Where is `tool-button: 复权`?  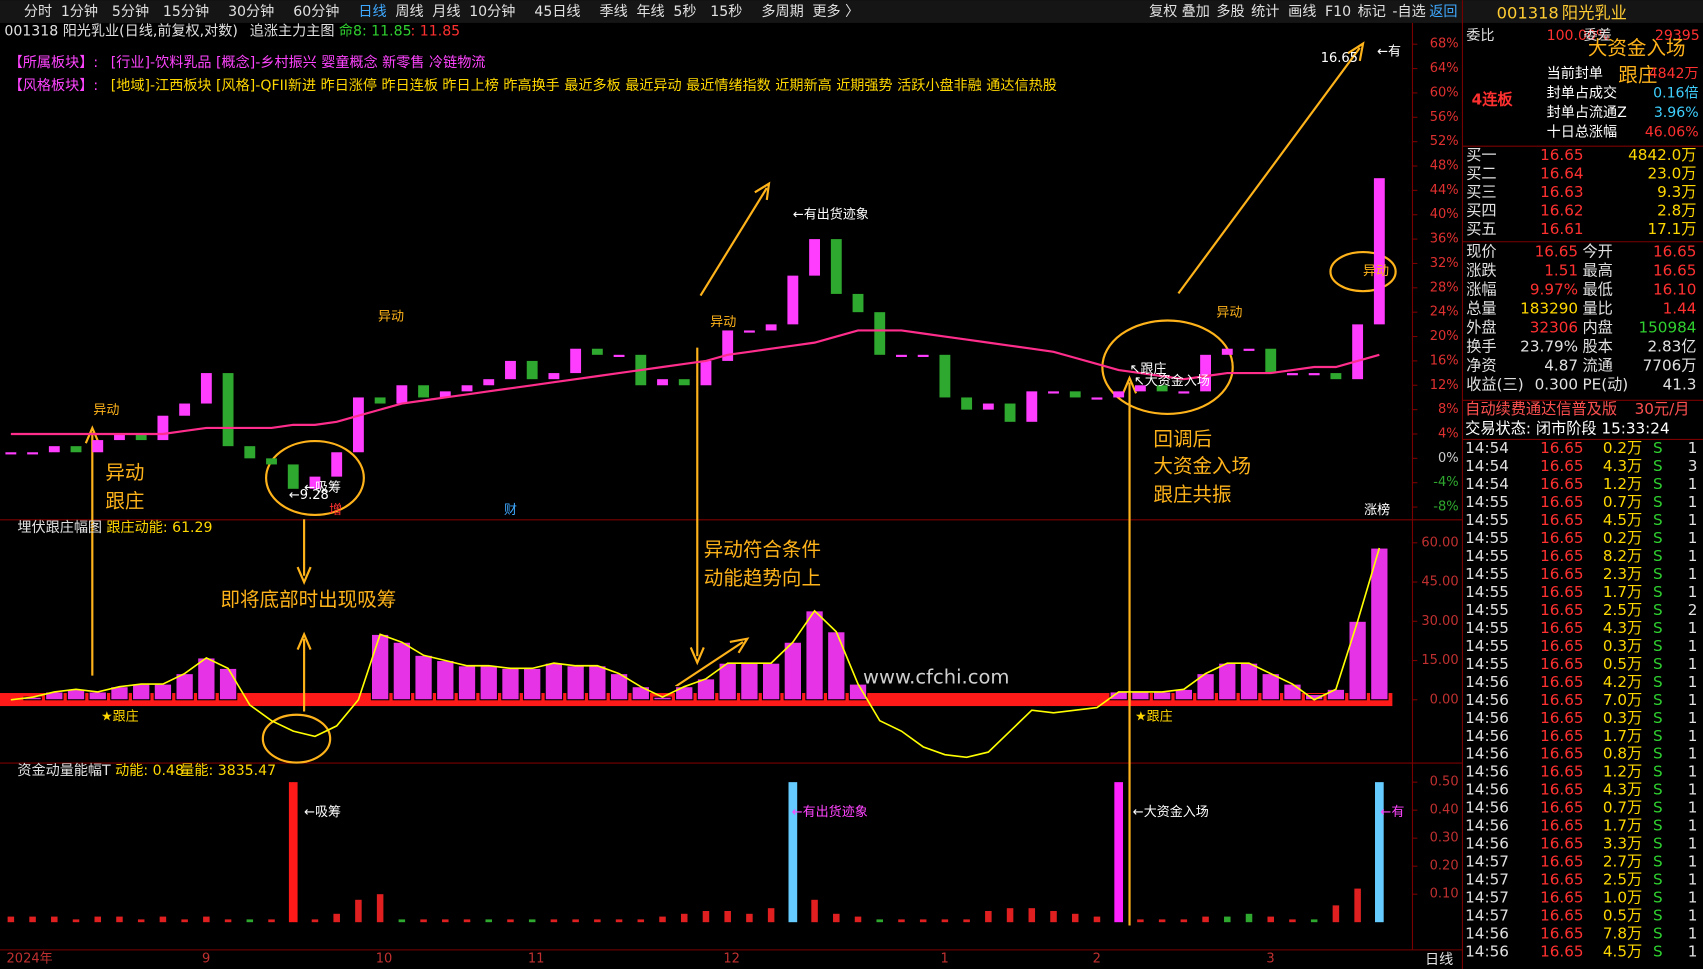
tool-button: 复权 is located at coordinates (1163, 11).